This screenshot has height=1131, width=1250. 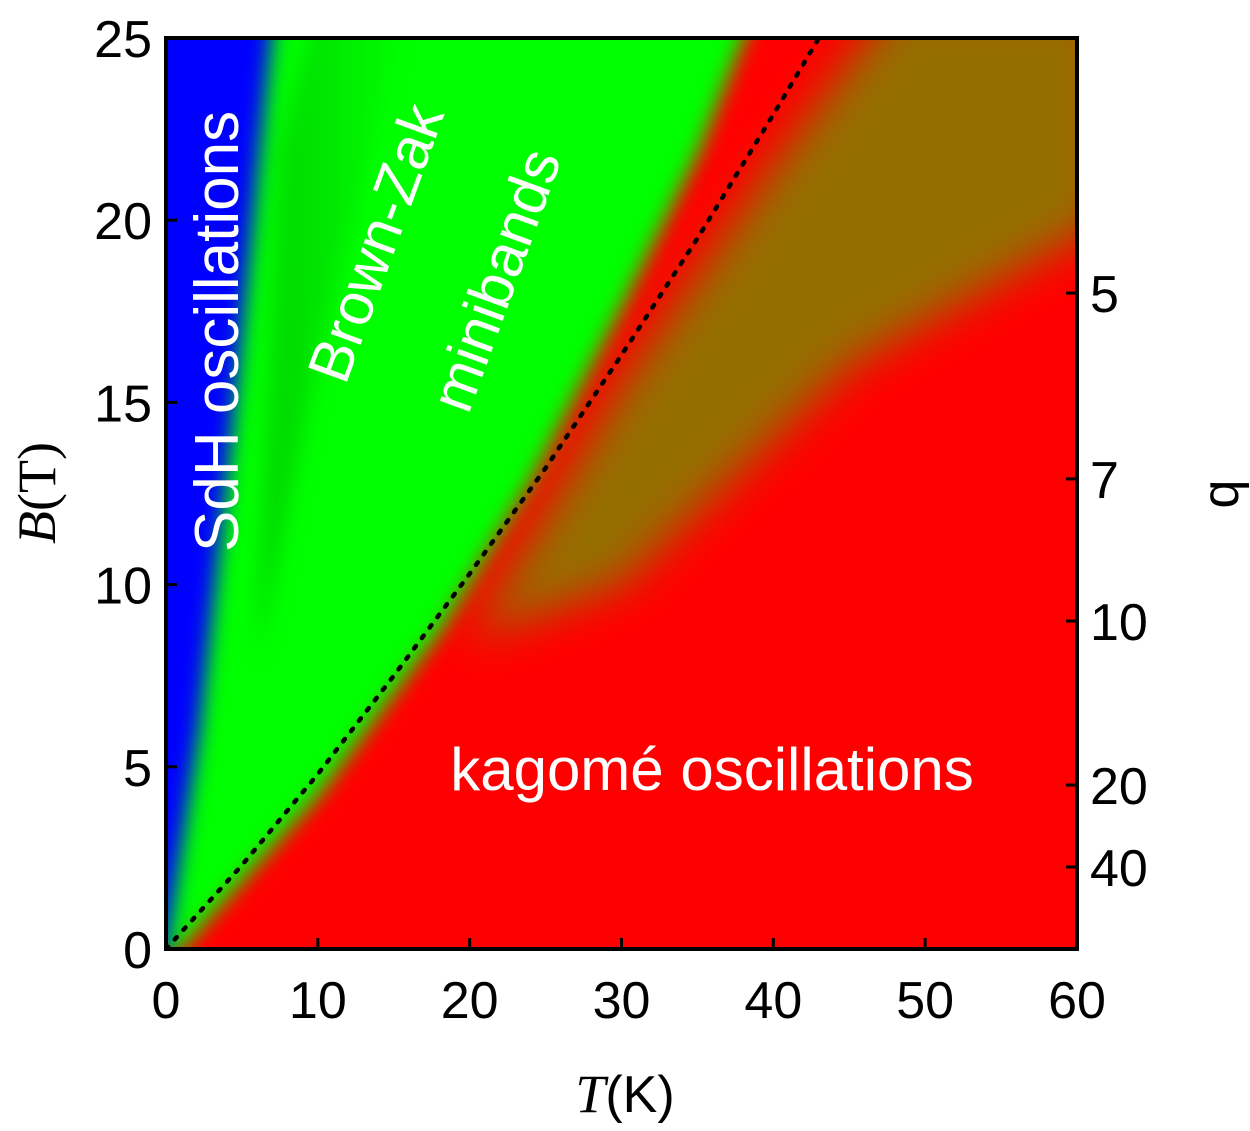 I want to click on q-tick-label: 7, so click(x=1104, y=481).